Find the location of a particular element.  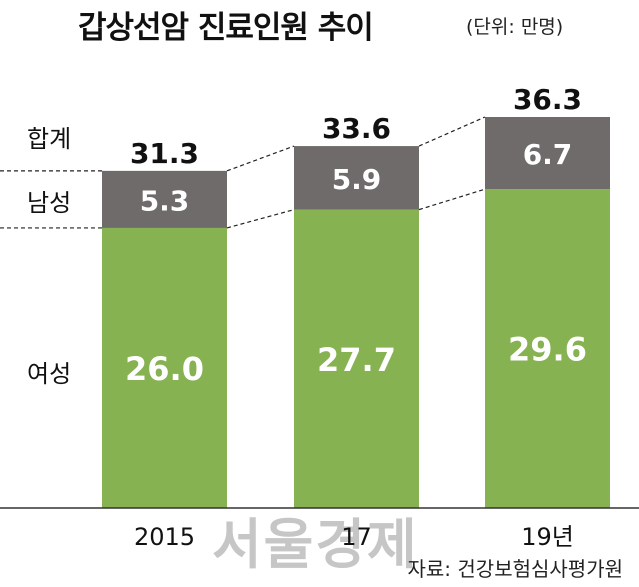

label-total-0: 31.3 is located at coordinates (164, 153).